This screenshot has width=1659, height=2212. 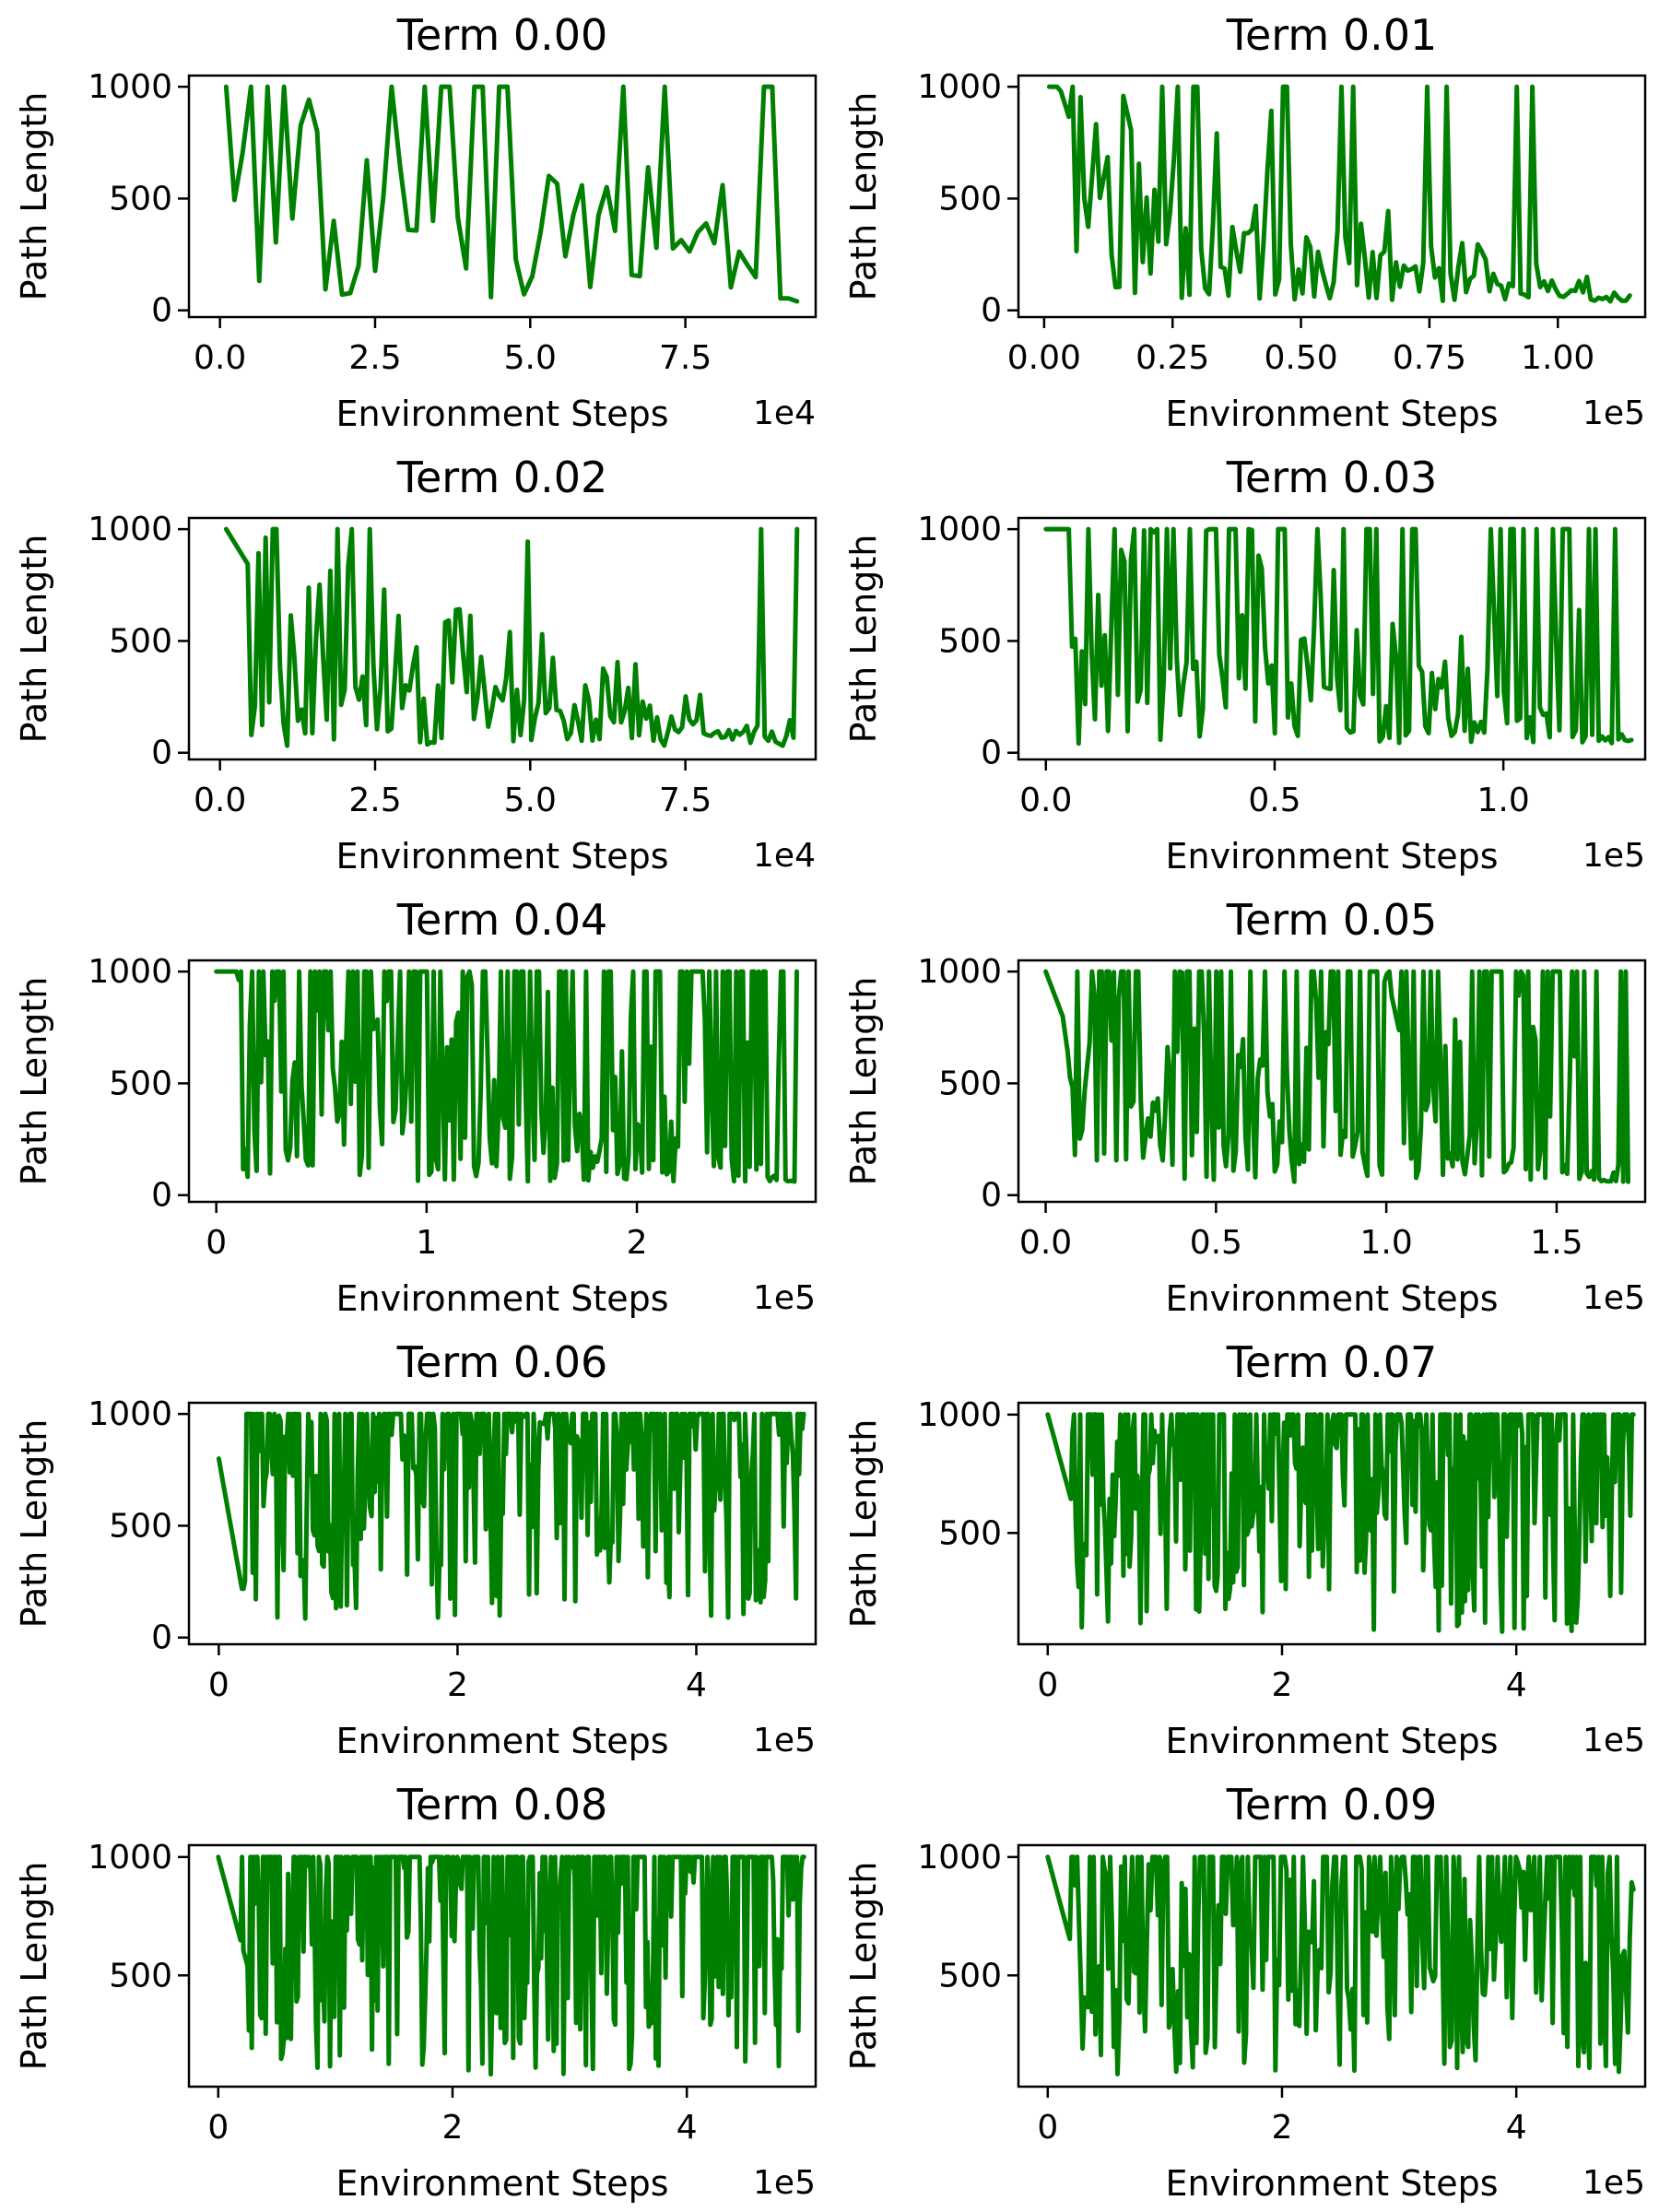 I want to click on chart-title: Term 0.07, so click(x=1332, y=1362).